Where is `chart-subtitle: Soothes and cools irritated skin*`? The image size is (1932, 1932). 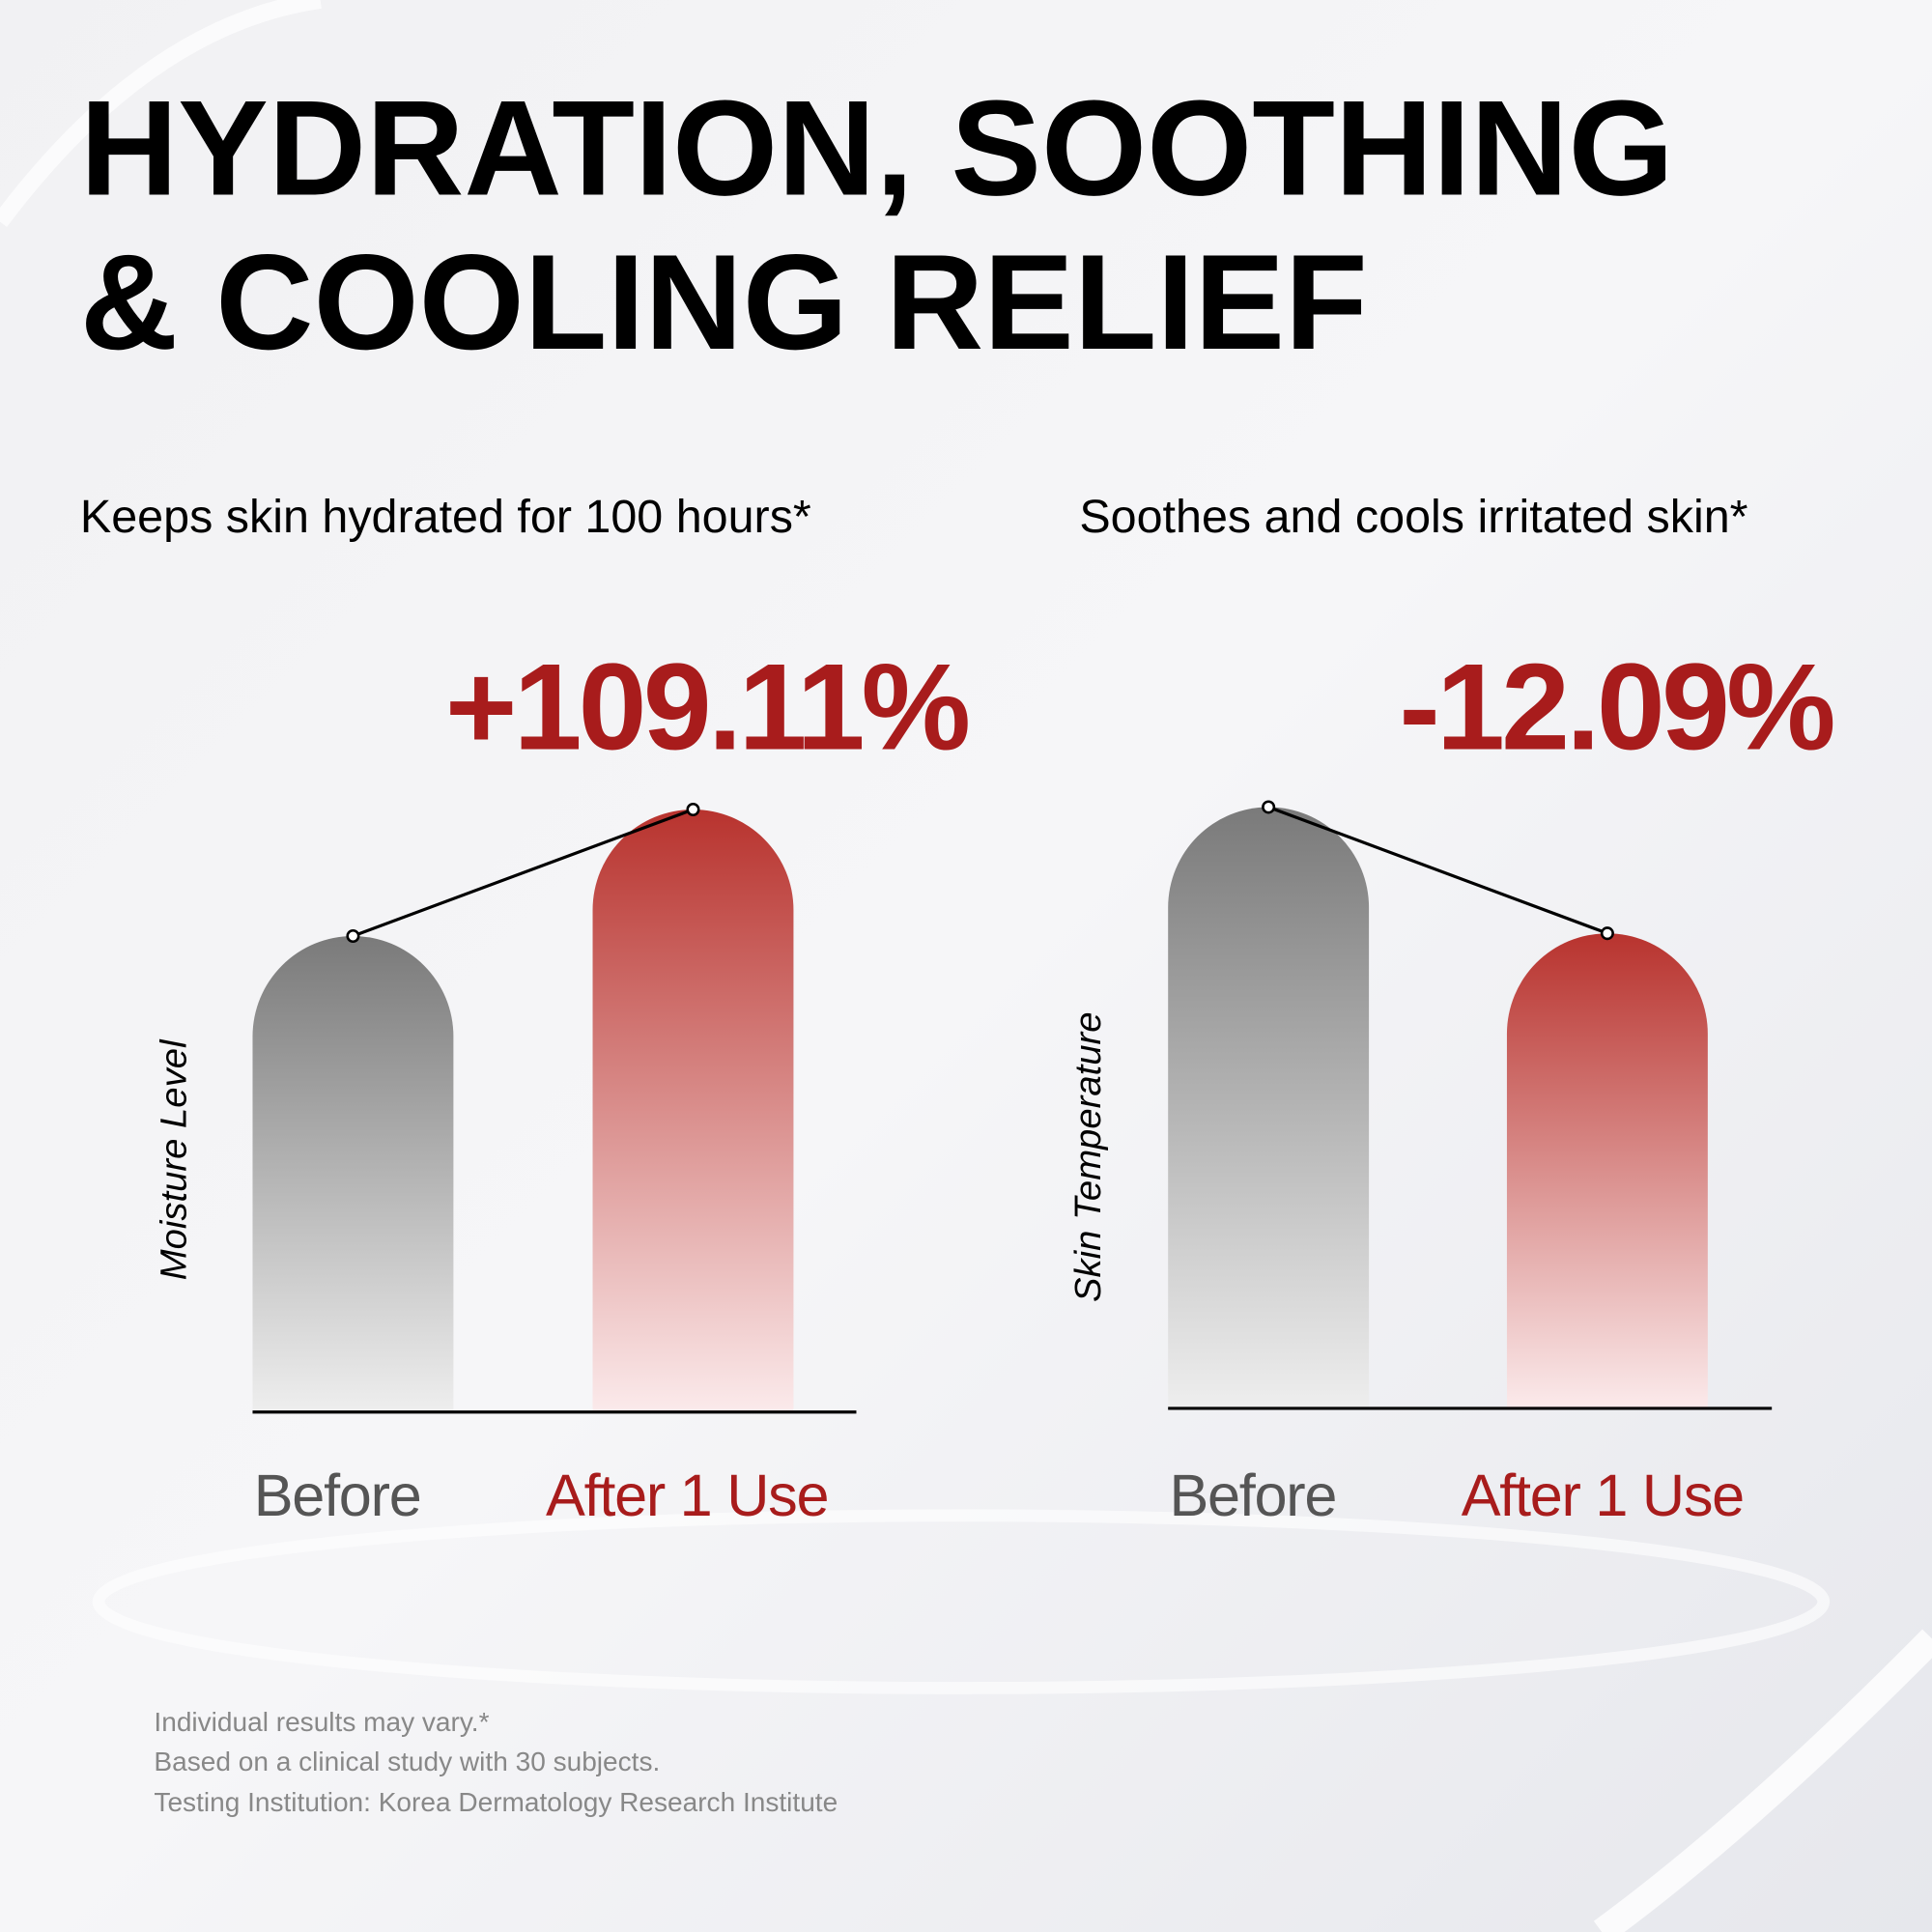
chart-subtitle: Soothes and cools irritated skin* is located at coordinates (1413, 517).